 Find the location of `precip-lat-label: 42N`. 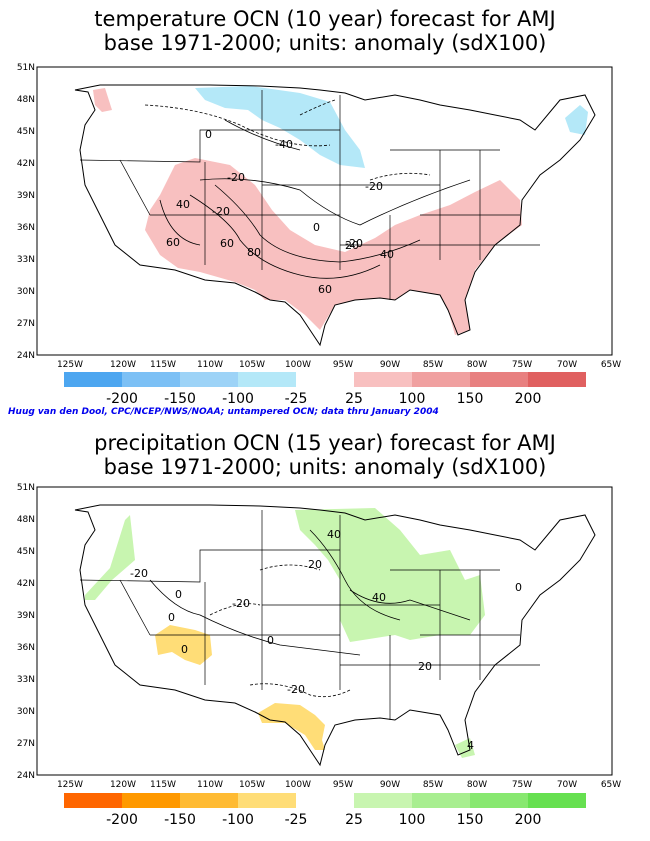

precip-lat-label: 42N is located at coordinates (26, 584).